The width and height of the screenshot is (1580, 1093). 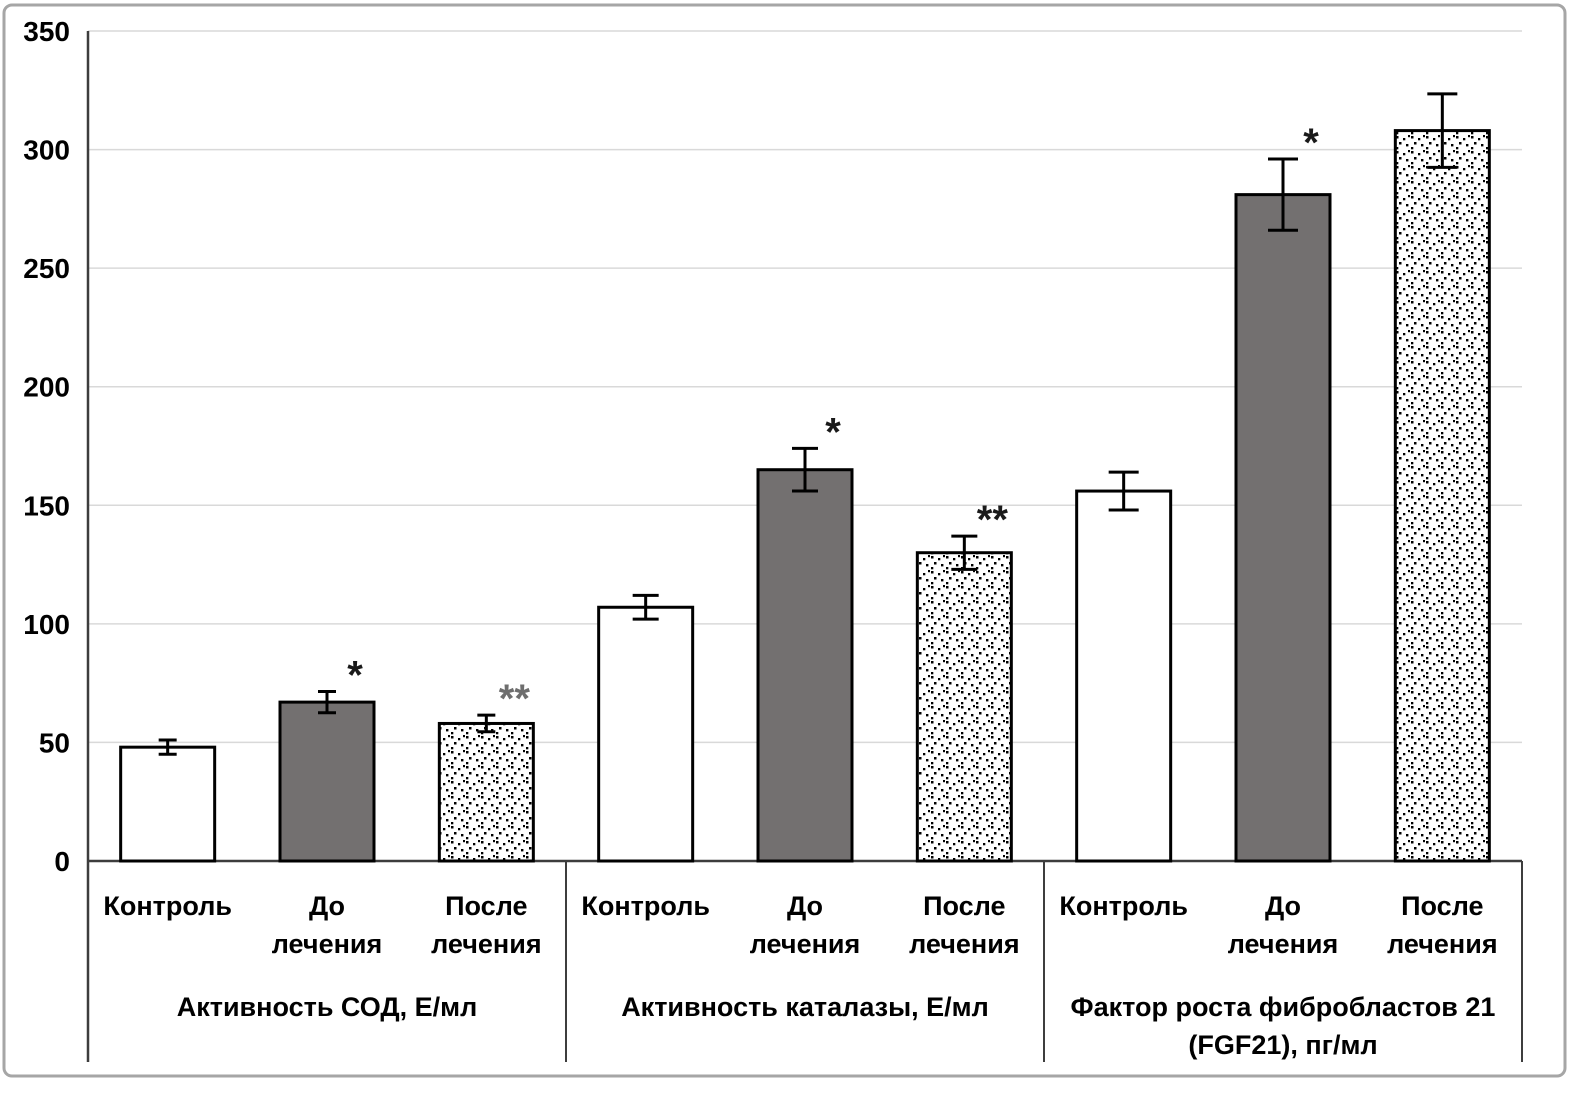 What do you see at coordinates (805, 1007) in the screenshot?
I see `group-title: Активность каталазы, Е/мл` at bounding box center [805, 1007].